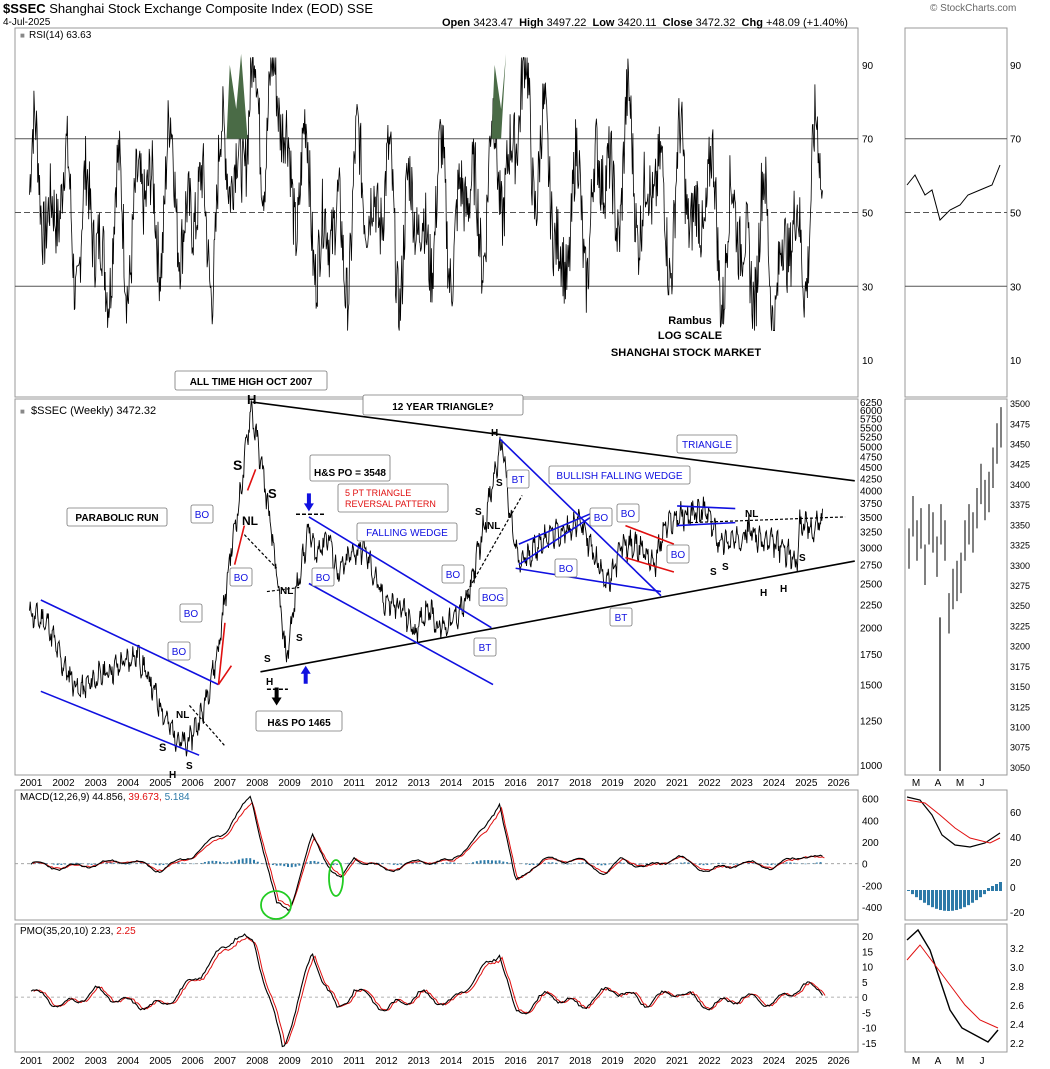 Image resolution: width=1050 pixels, height=1069 pixels. I want to click on pmo-inset-y-tick: 2.6, so click(1017, 1006).